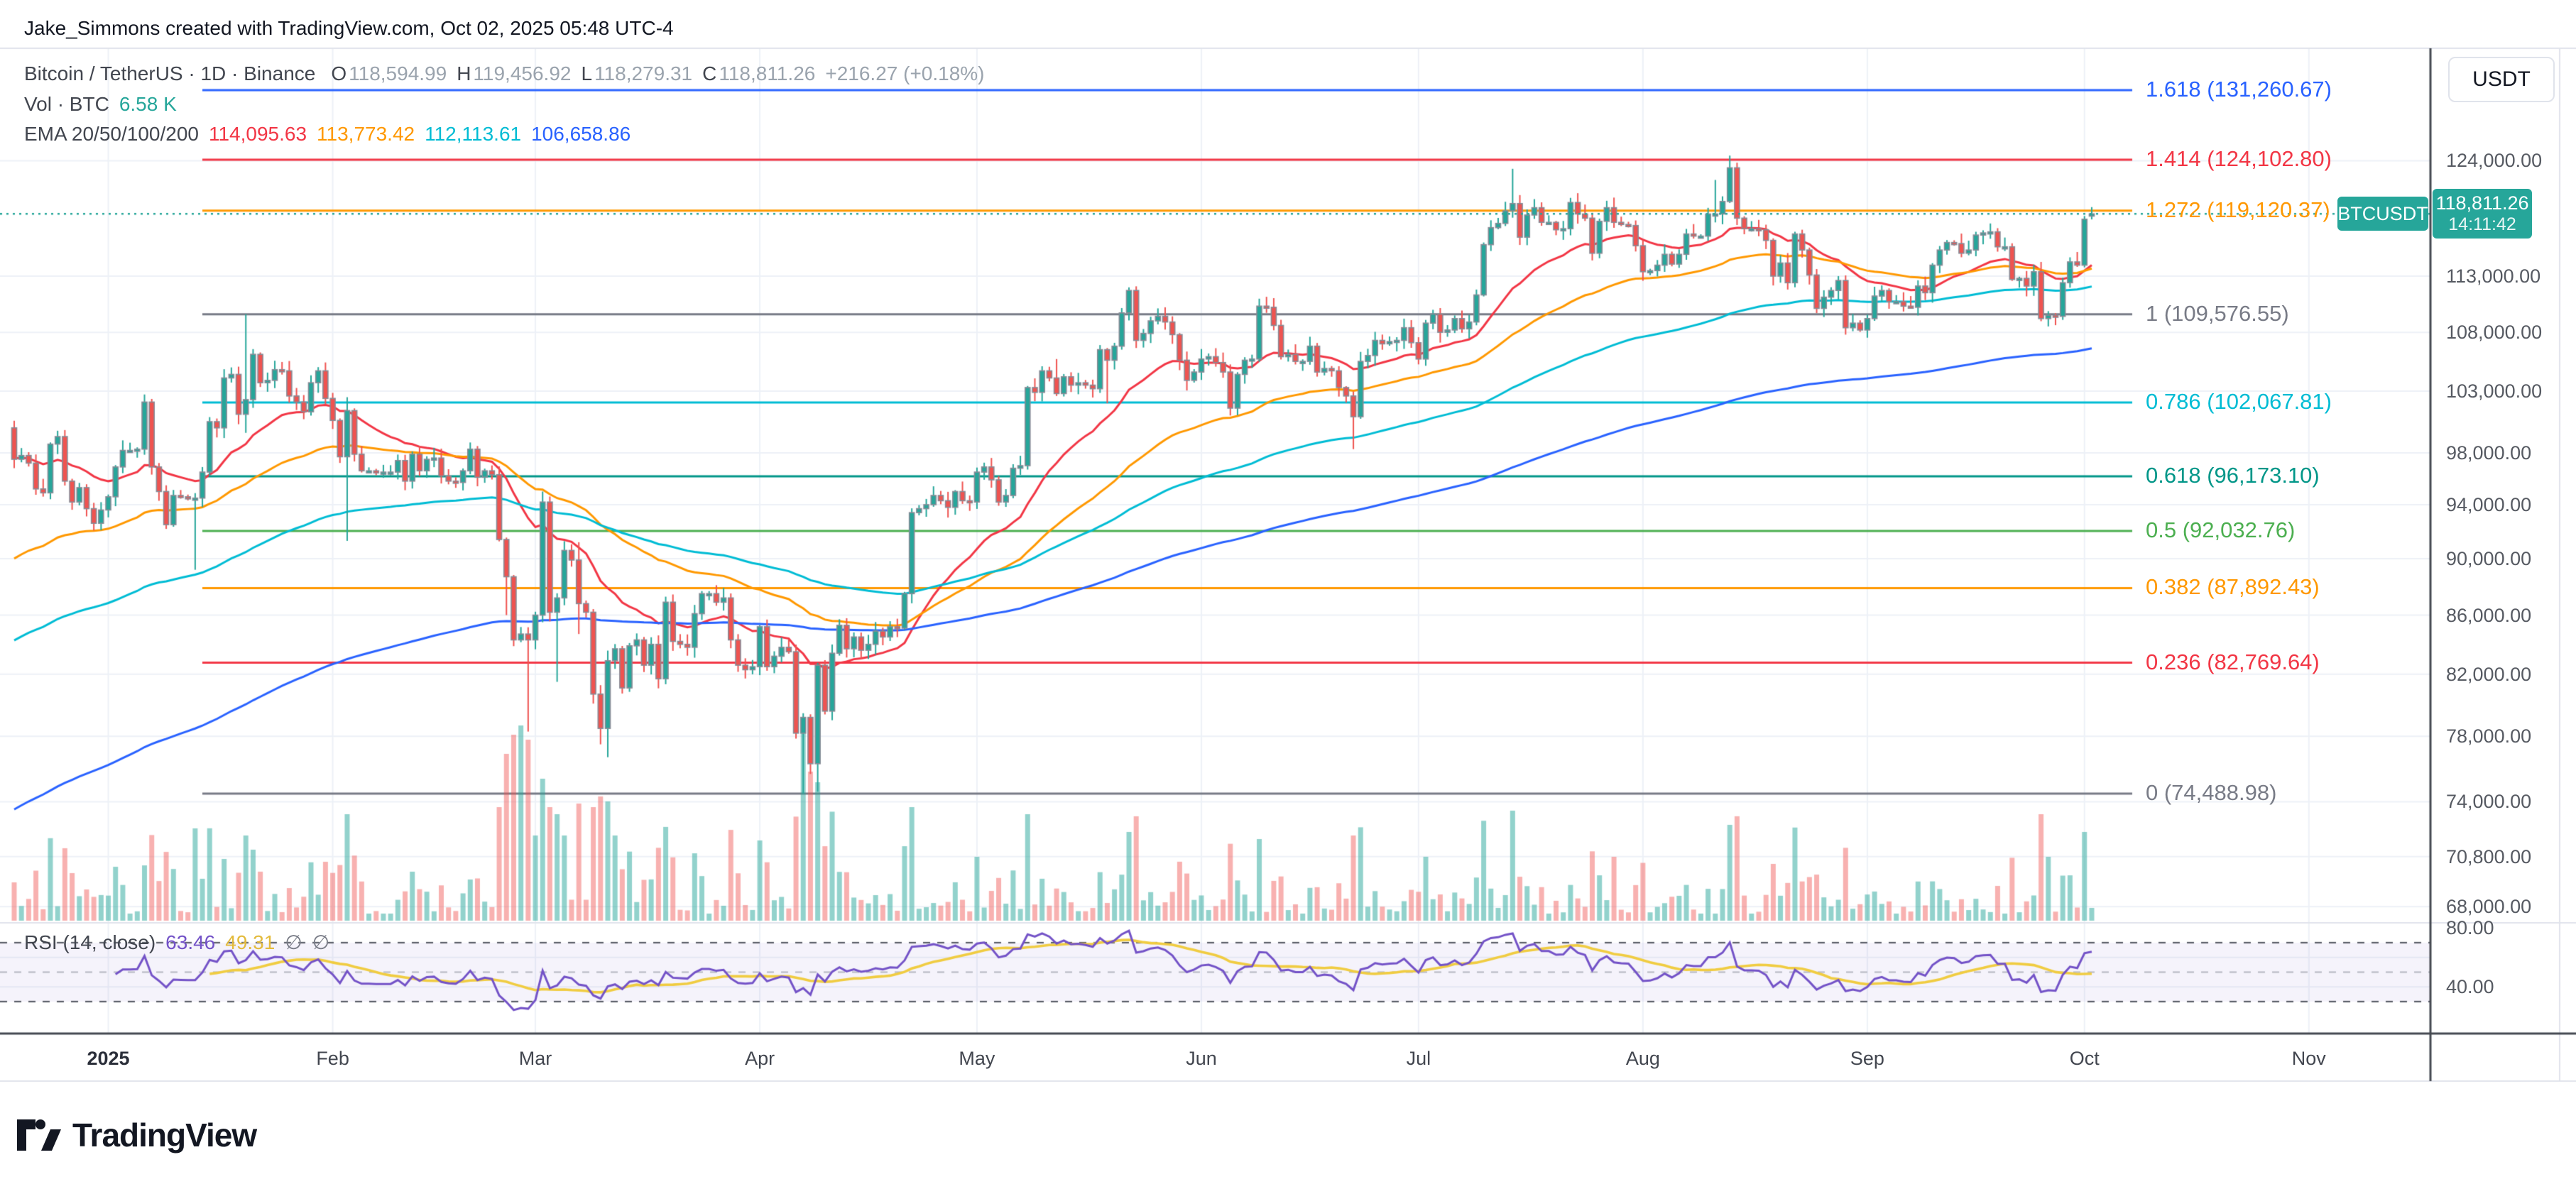  Describe the element at coordinates (111, 134) in the screenshot. I see `ema-label: EMA 20/50/100/200` at that location.